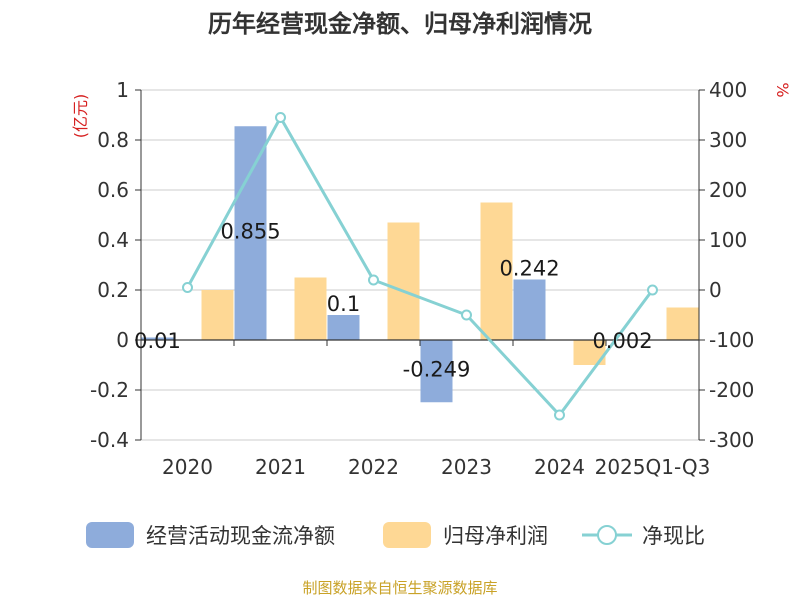 This screenshot has width=800, height=605. Describe the element at coordinates (529, 269) in the screenshot. I see `cash-flow-data-label: 0.242` at that location.